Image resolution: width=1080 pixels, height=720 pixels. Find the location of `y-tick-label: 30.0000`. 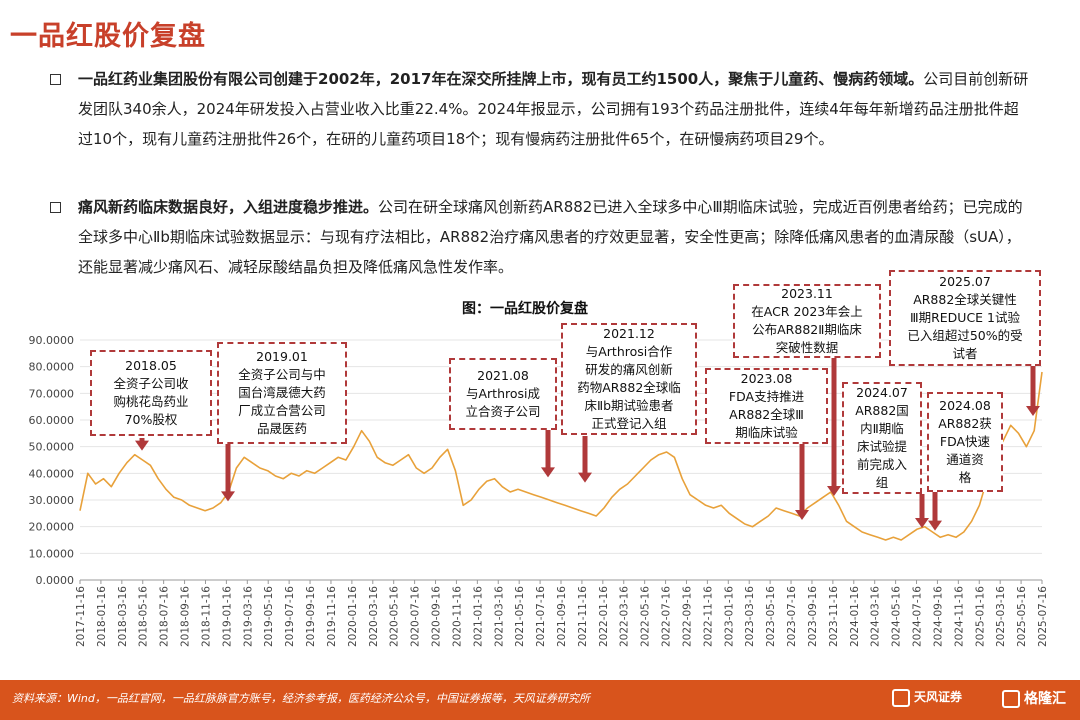

y-tick-label: 30.0000 is located at coordinates (52, 500).